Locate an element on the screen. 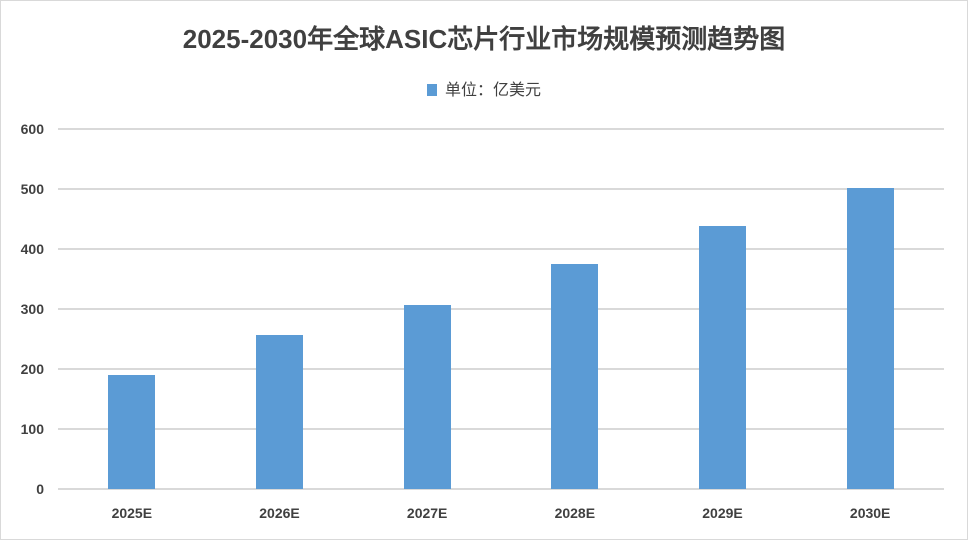 The height and width of the screenshot is (540, 968). x-tick-label: 2027E is located at coordinates (427, 513).